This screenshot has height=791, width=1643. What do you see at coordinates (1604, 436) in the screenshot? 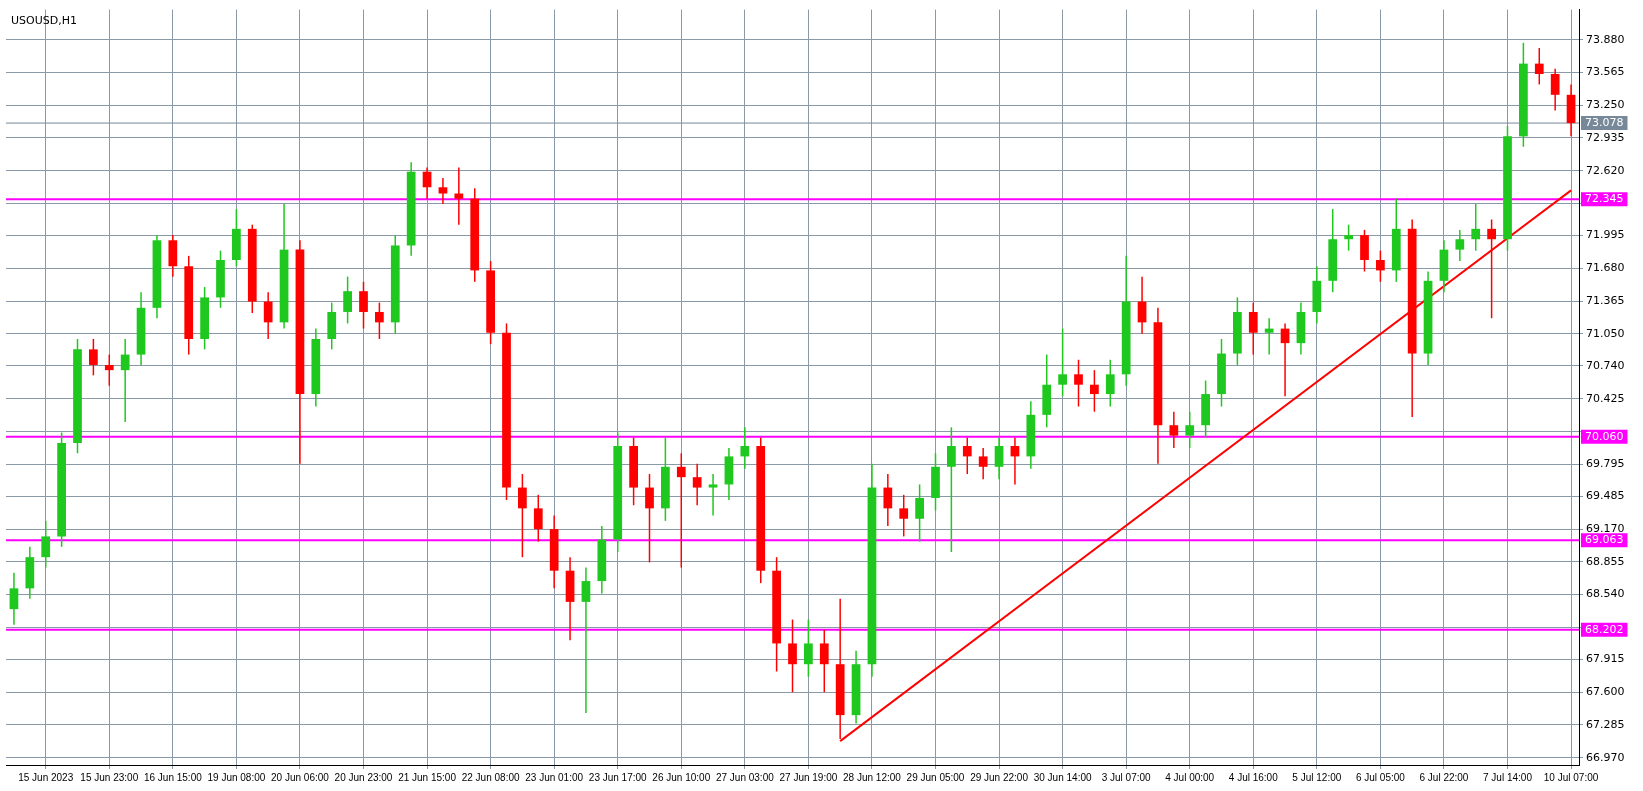
I see `ref-line-label: 70.060` at bounding box center [1604, 436].